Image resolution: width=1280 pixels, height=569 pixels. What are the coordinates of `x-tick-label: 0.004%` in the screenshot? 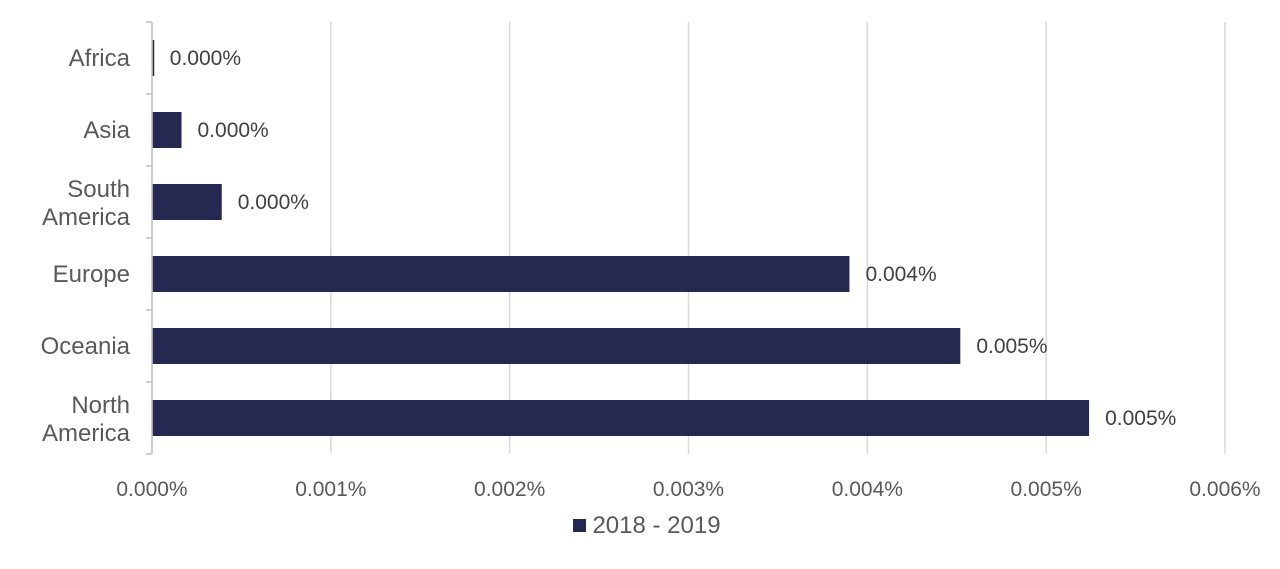 It's located at (867, 489).